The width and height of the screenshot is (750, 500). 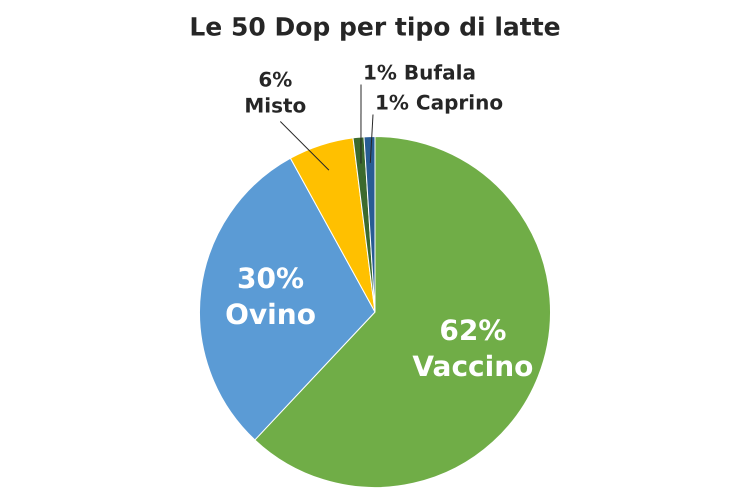 What do you see at coordinates (270, 315) in the screenshot?
I see `slice-label: Ovino` at bounding box center [270, 315].